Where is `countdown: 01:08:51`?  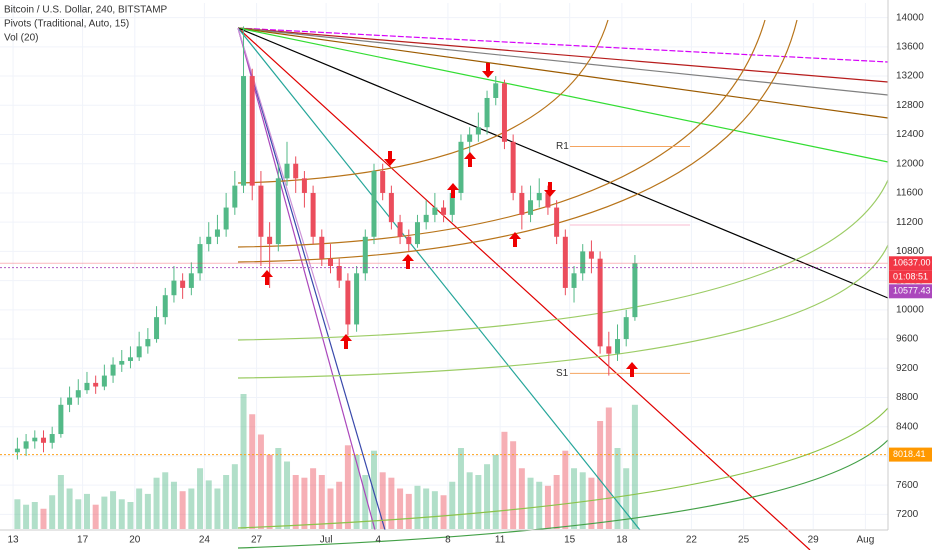 countdown: 01:08:51 is located at coordinates (910, 277).